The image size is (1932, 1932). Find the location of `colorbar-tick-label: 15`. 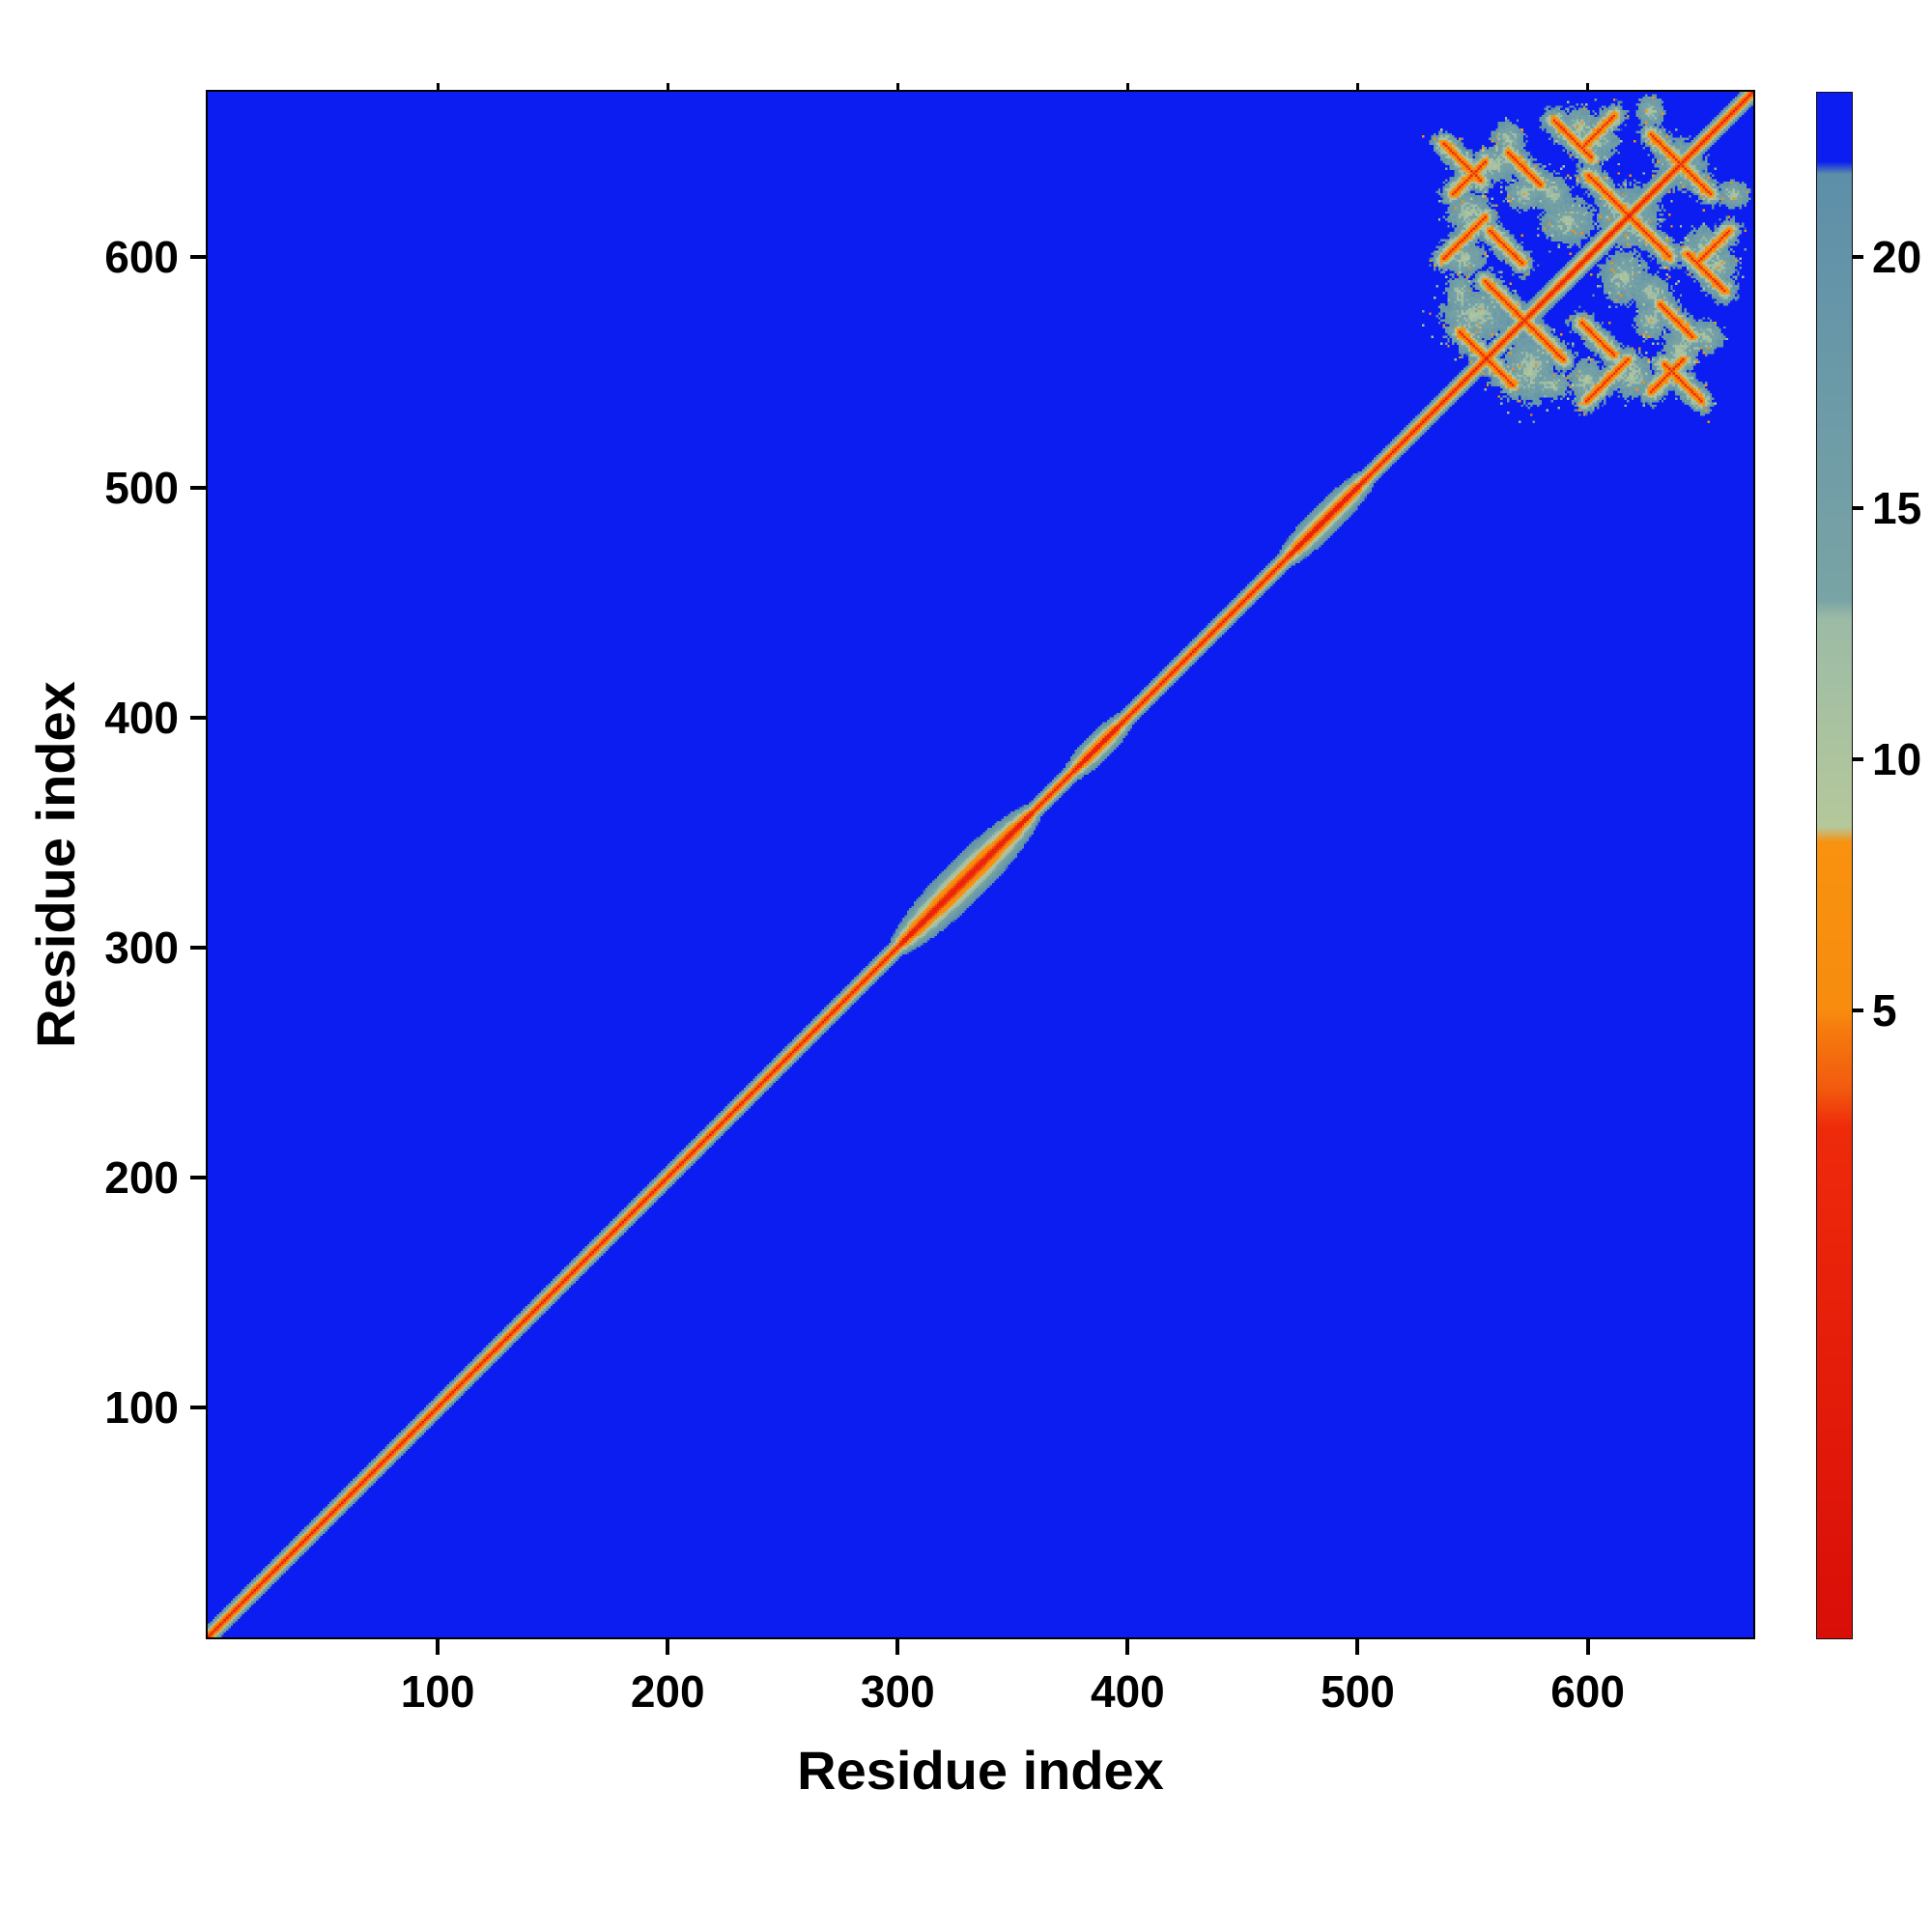

colorbar-tick-label: 15 is located at coordinates (1897, 508).